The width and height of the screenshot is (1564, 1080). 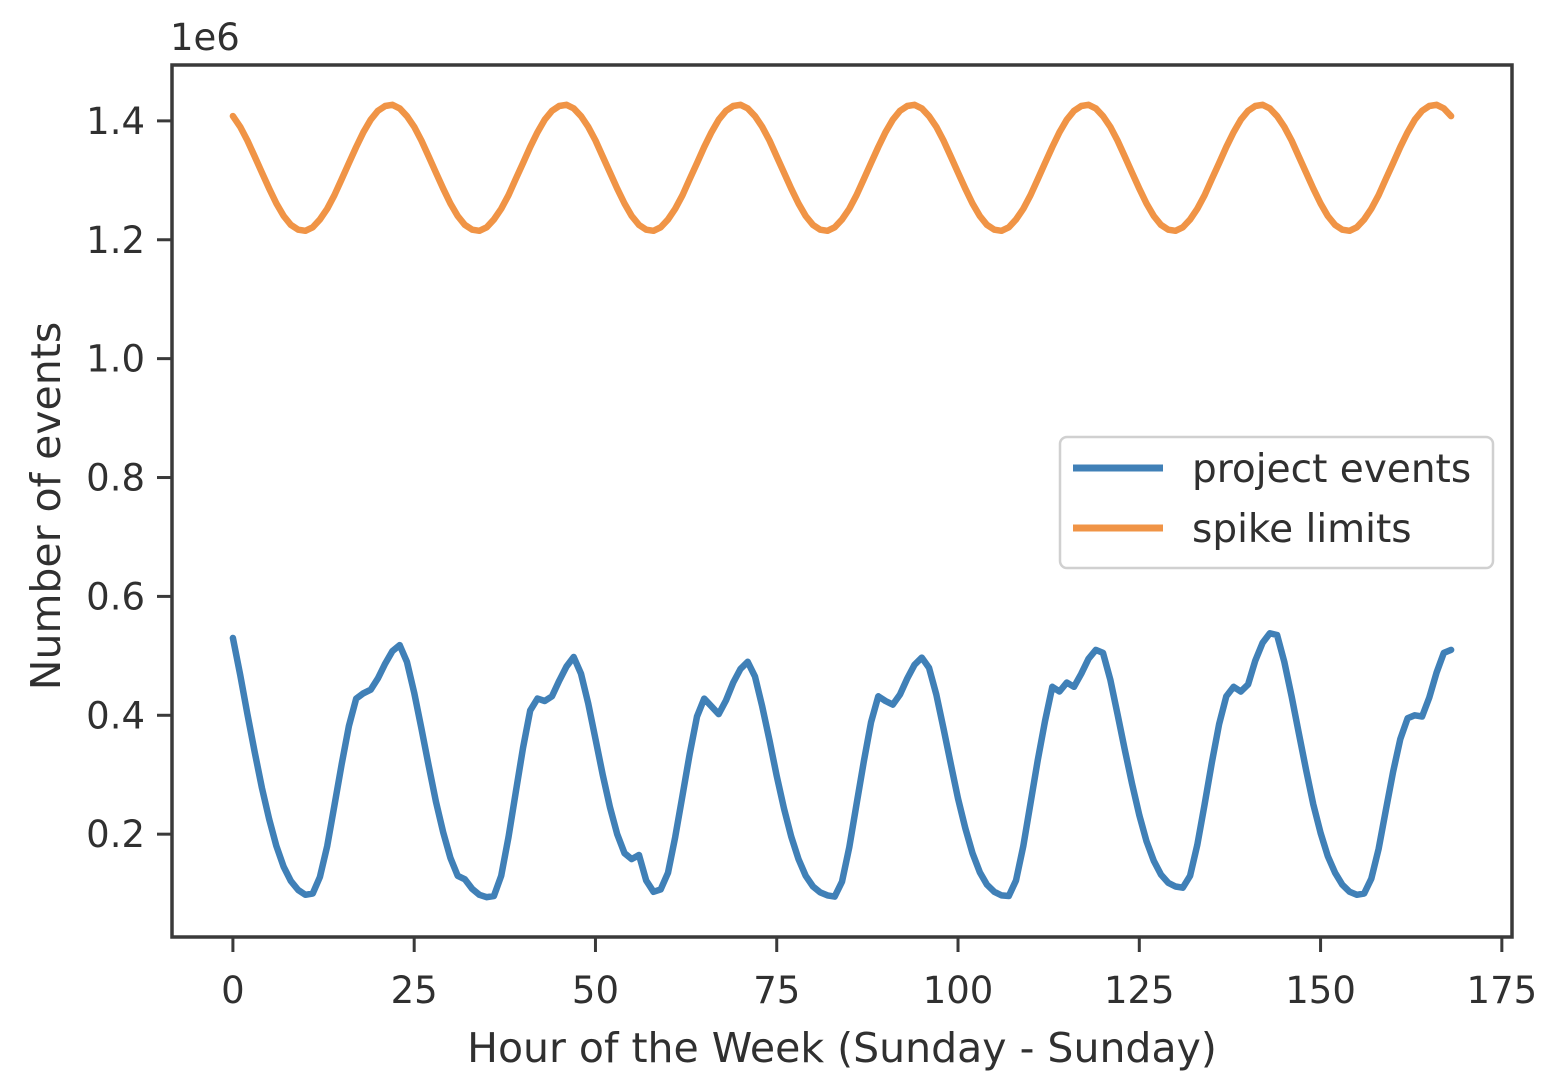 What do you see at coordinates (958, 990) in the screenshot?
I see `x-tick-label: 100` at bounding box center [958, 990].